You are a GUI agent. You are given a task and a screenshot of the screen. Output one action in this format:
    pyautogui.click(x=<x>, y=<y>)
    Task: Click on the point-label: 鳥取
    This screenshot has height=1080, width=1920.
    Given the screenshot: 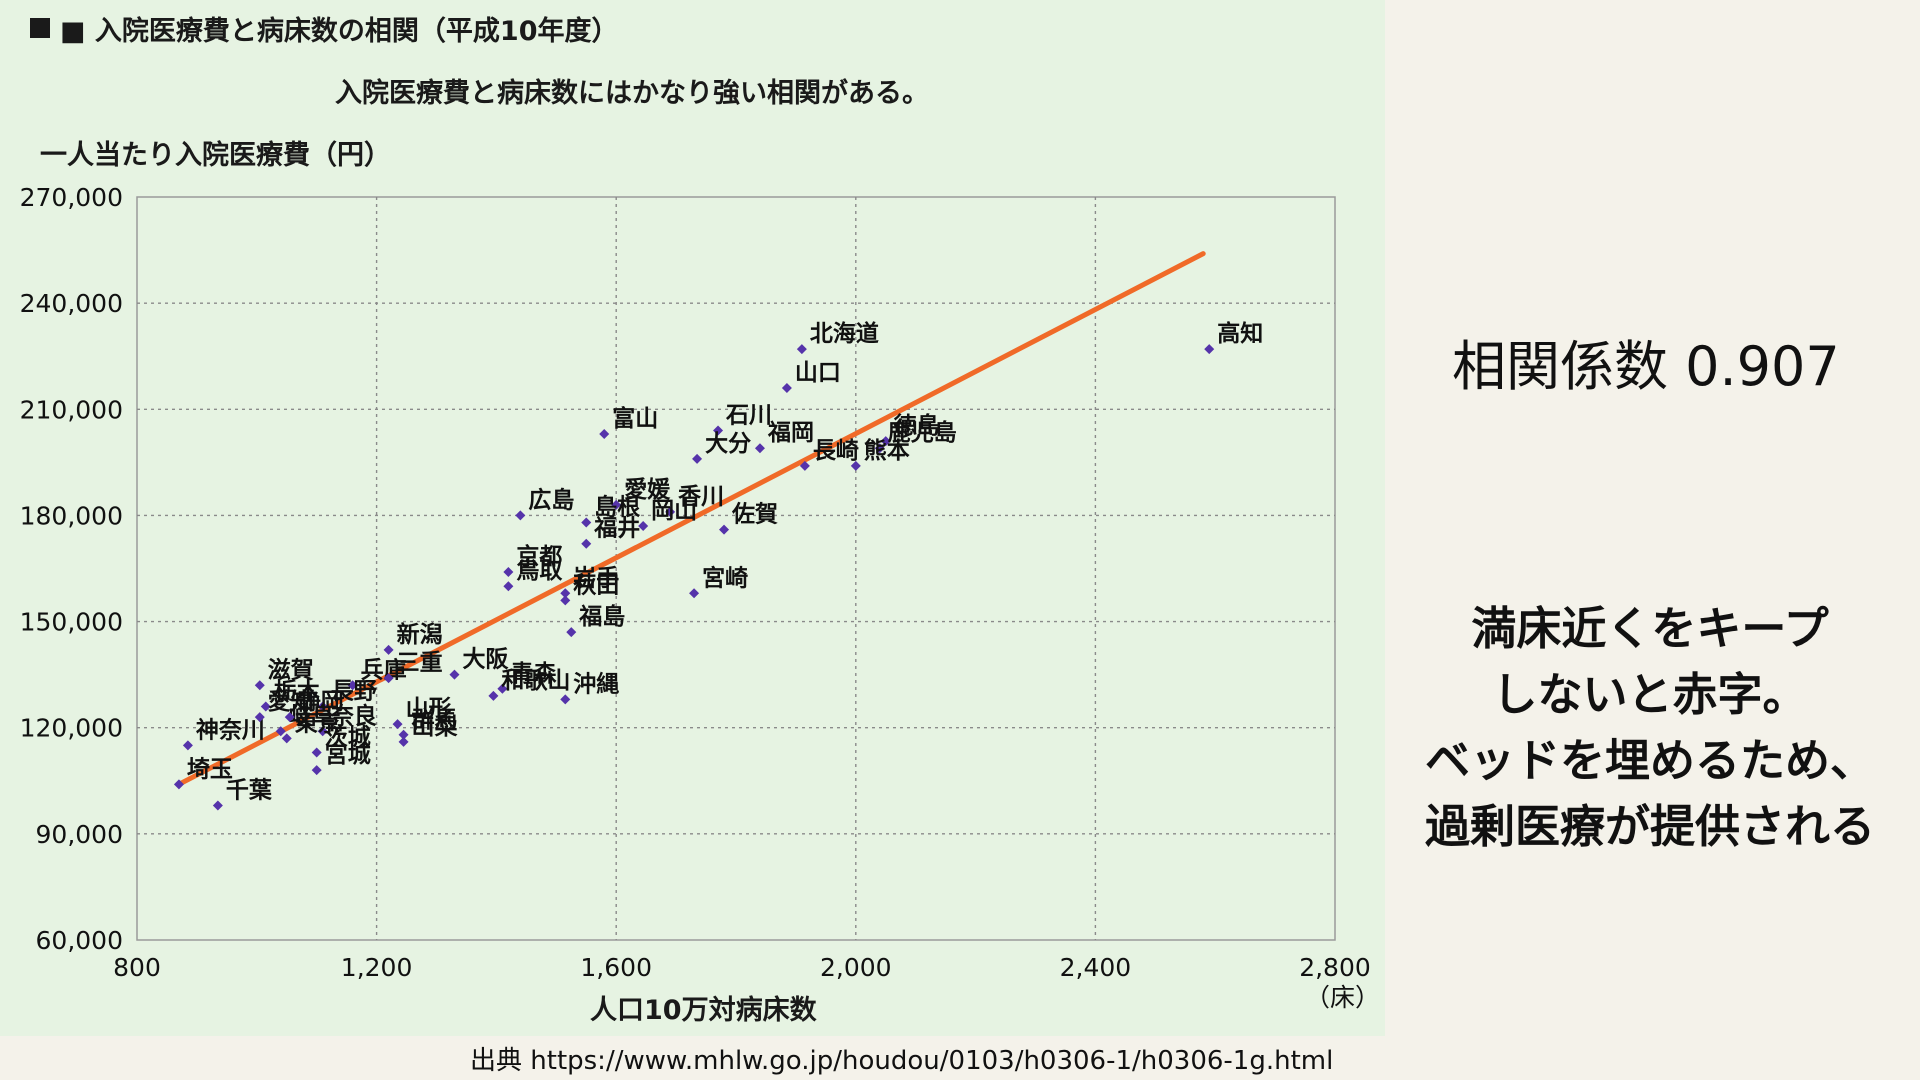 What is the action you would take?
    pyautogui.click(x=539, y=570)
    